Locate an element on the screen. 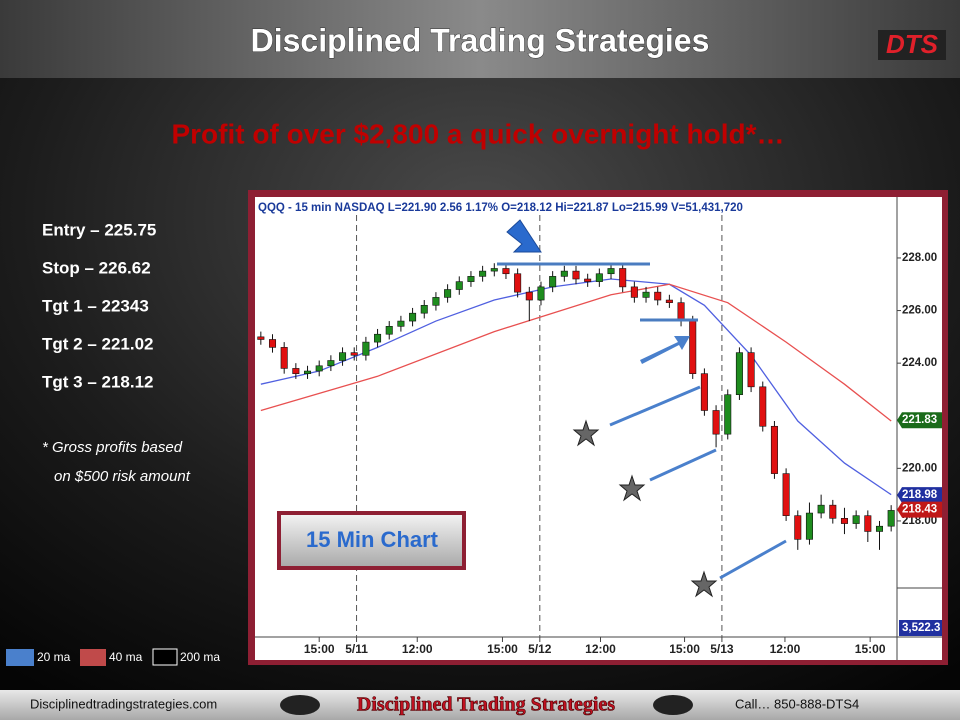 The width and height of the screenshot is (960, 720). legend-label: 20 ma is located at coordinates (54, 657).